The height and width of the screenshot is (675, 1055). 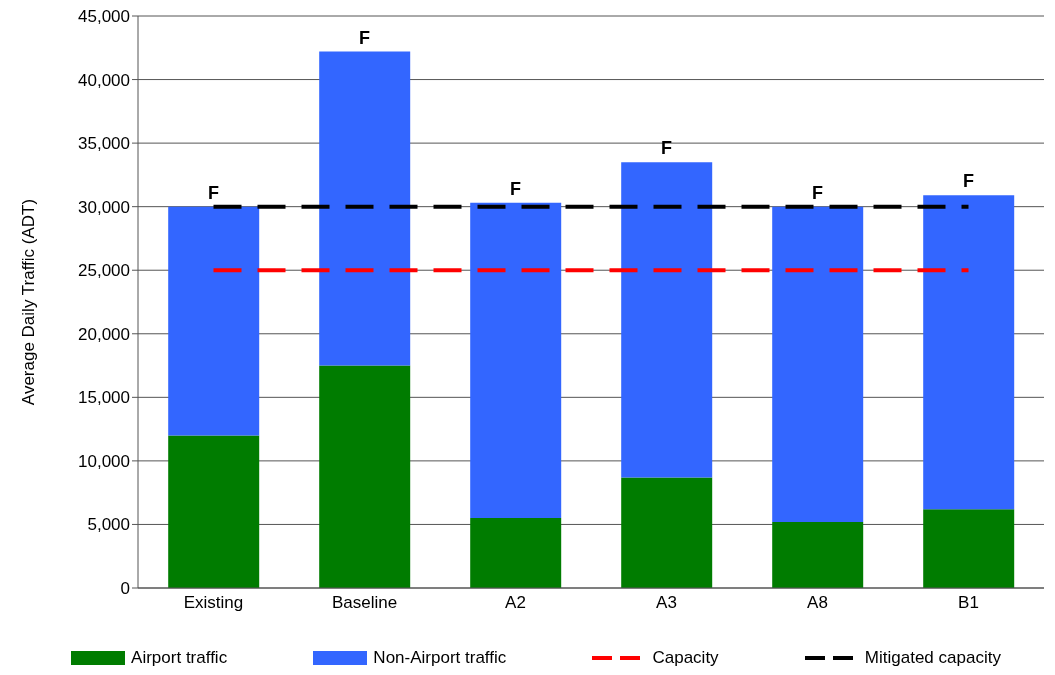 What do you see at coordinates (213, 603) in the screenshot?
I see `x-tick-label: Existing` at bounding box center [213, 603].